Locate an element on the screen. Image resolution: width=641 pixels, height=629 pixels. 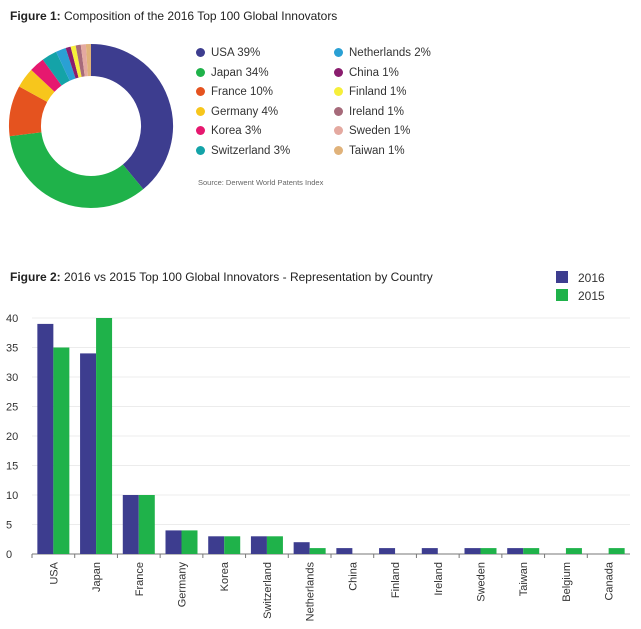
donut-legend-label: Finland 1% is located at coordinates (378, 92).